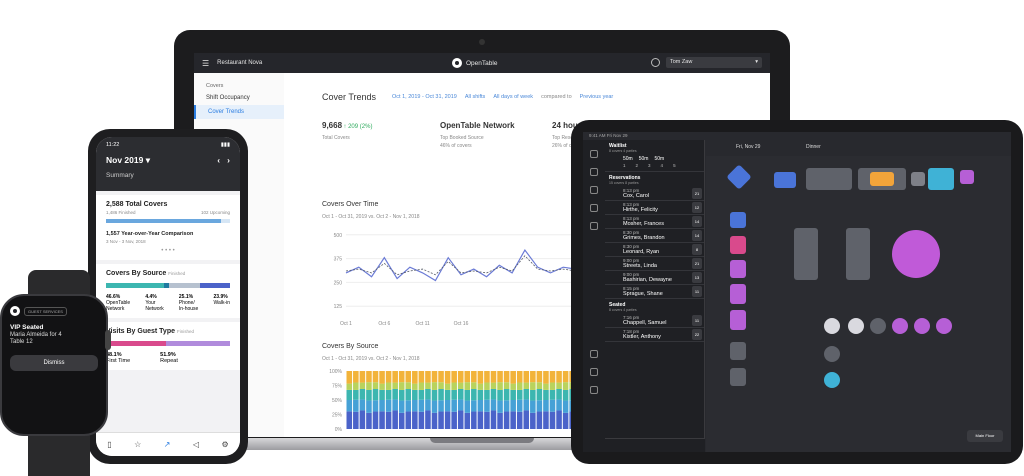 This screenshot has height=476, width=1024. Describe the element at coordinates (654, 335) in the screenshot. I see `reservation-row: 7:18 pm Kistler, Anthony 22` at that location.